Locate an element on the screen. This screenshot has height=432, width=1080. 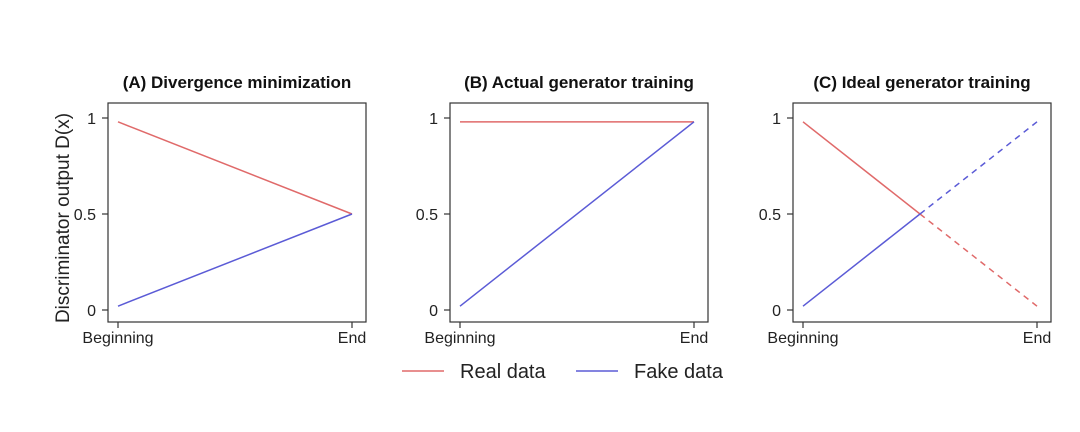
panel-c-y-tick-label: 1 is located at coordinates (776, 119).